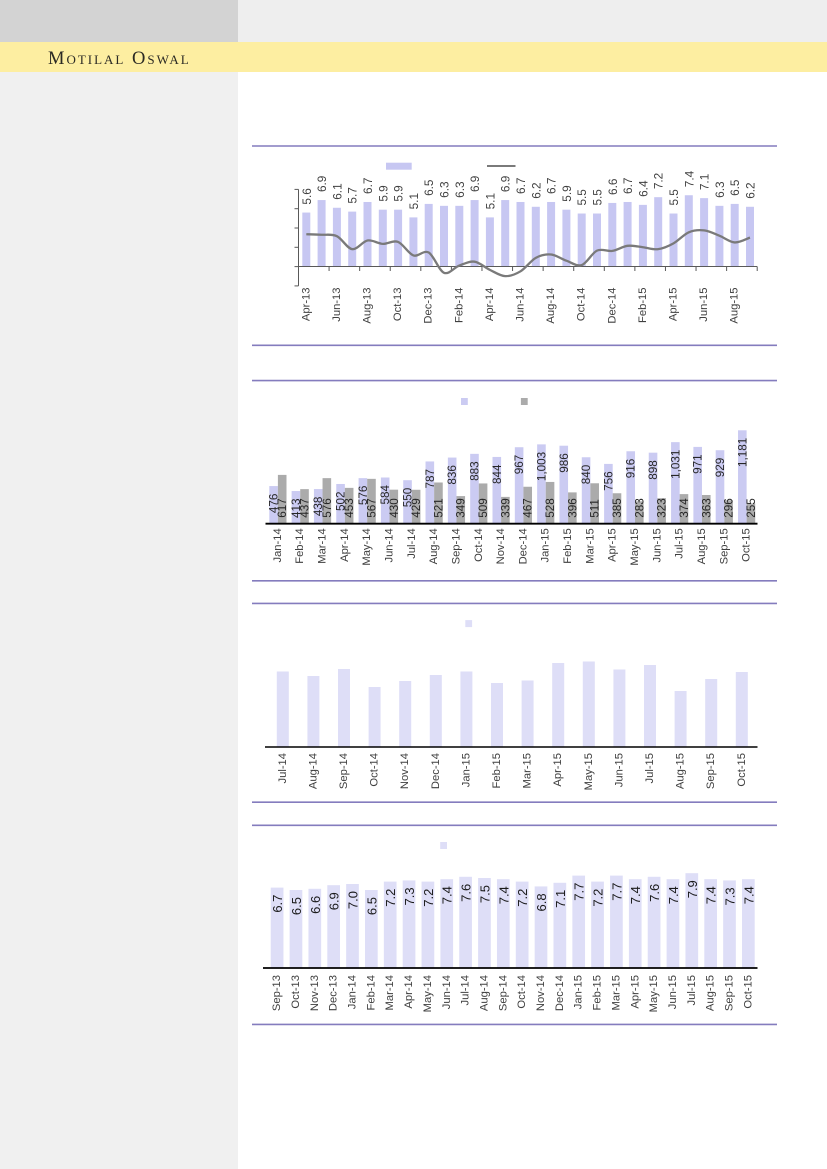 This screenshot has width=827, height=1169. What do you see at coordinates (698, 464) in the screenshot?
I see `svg-text: 971` at bounding box center [698, 464].